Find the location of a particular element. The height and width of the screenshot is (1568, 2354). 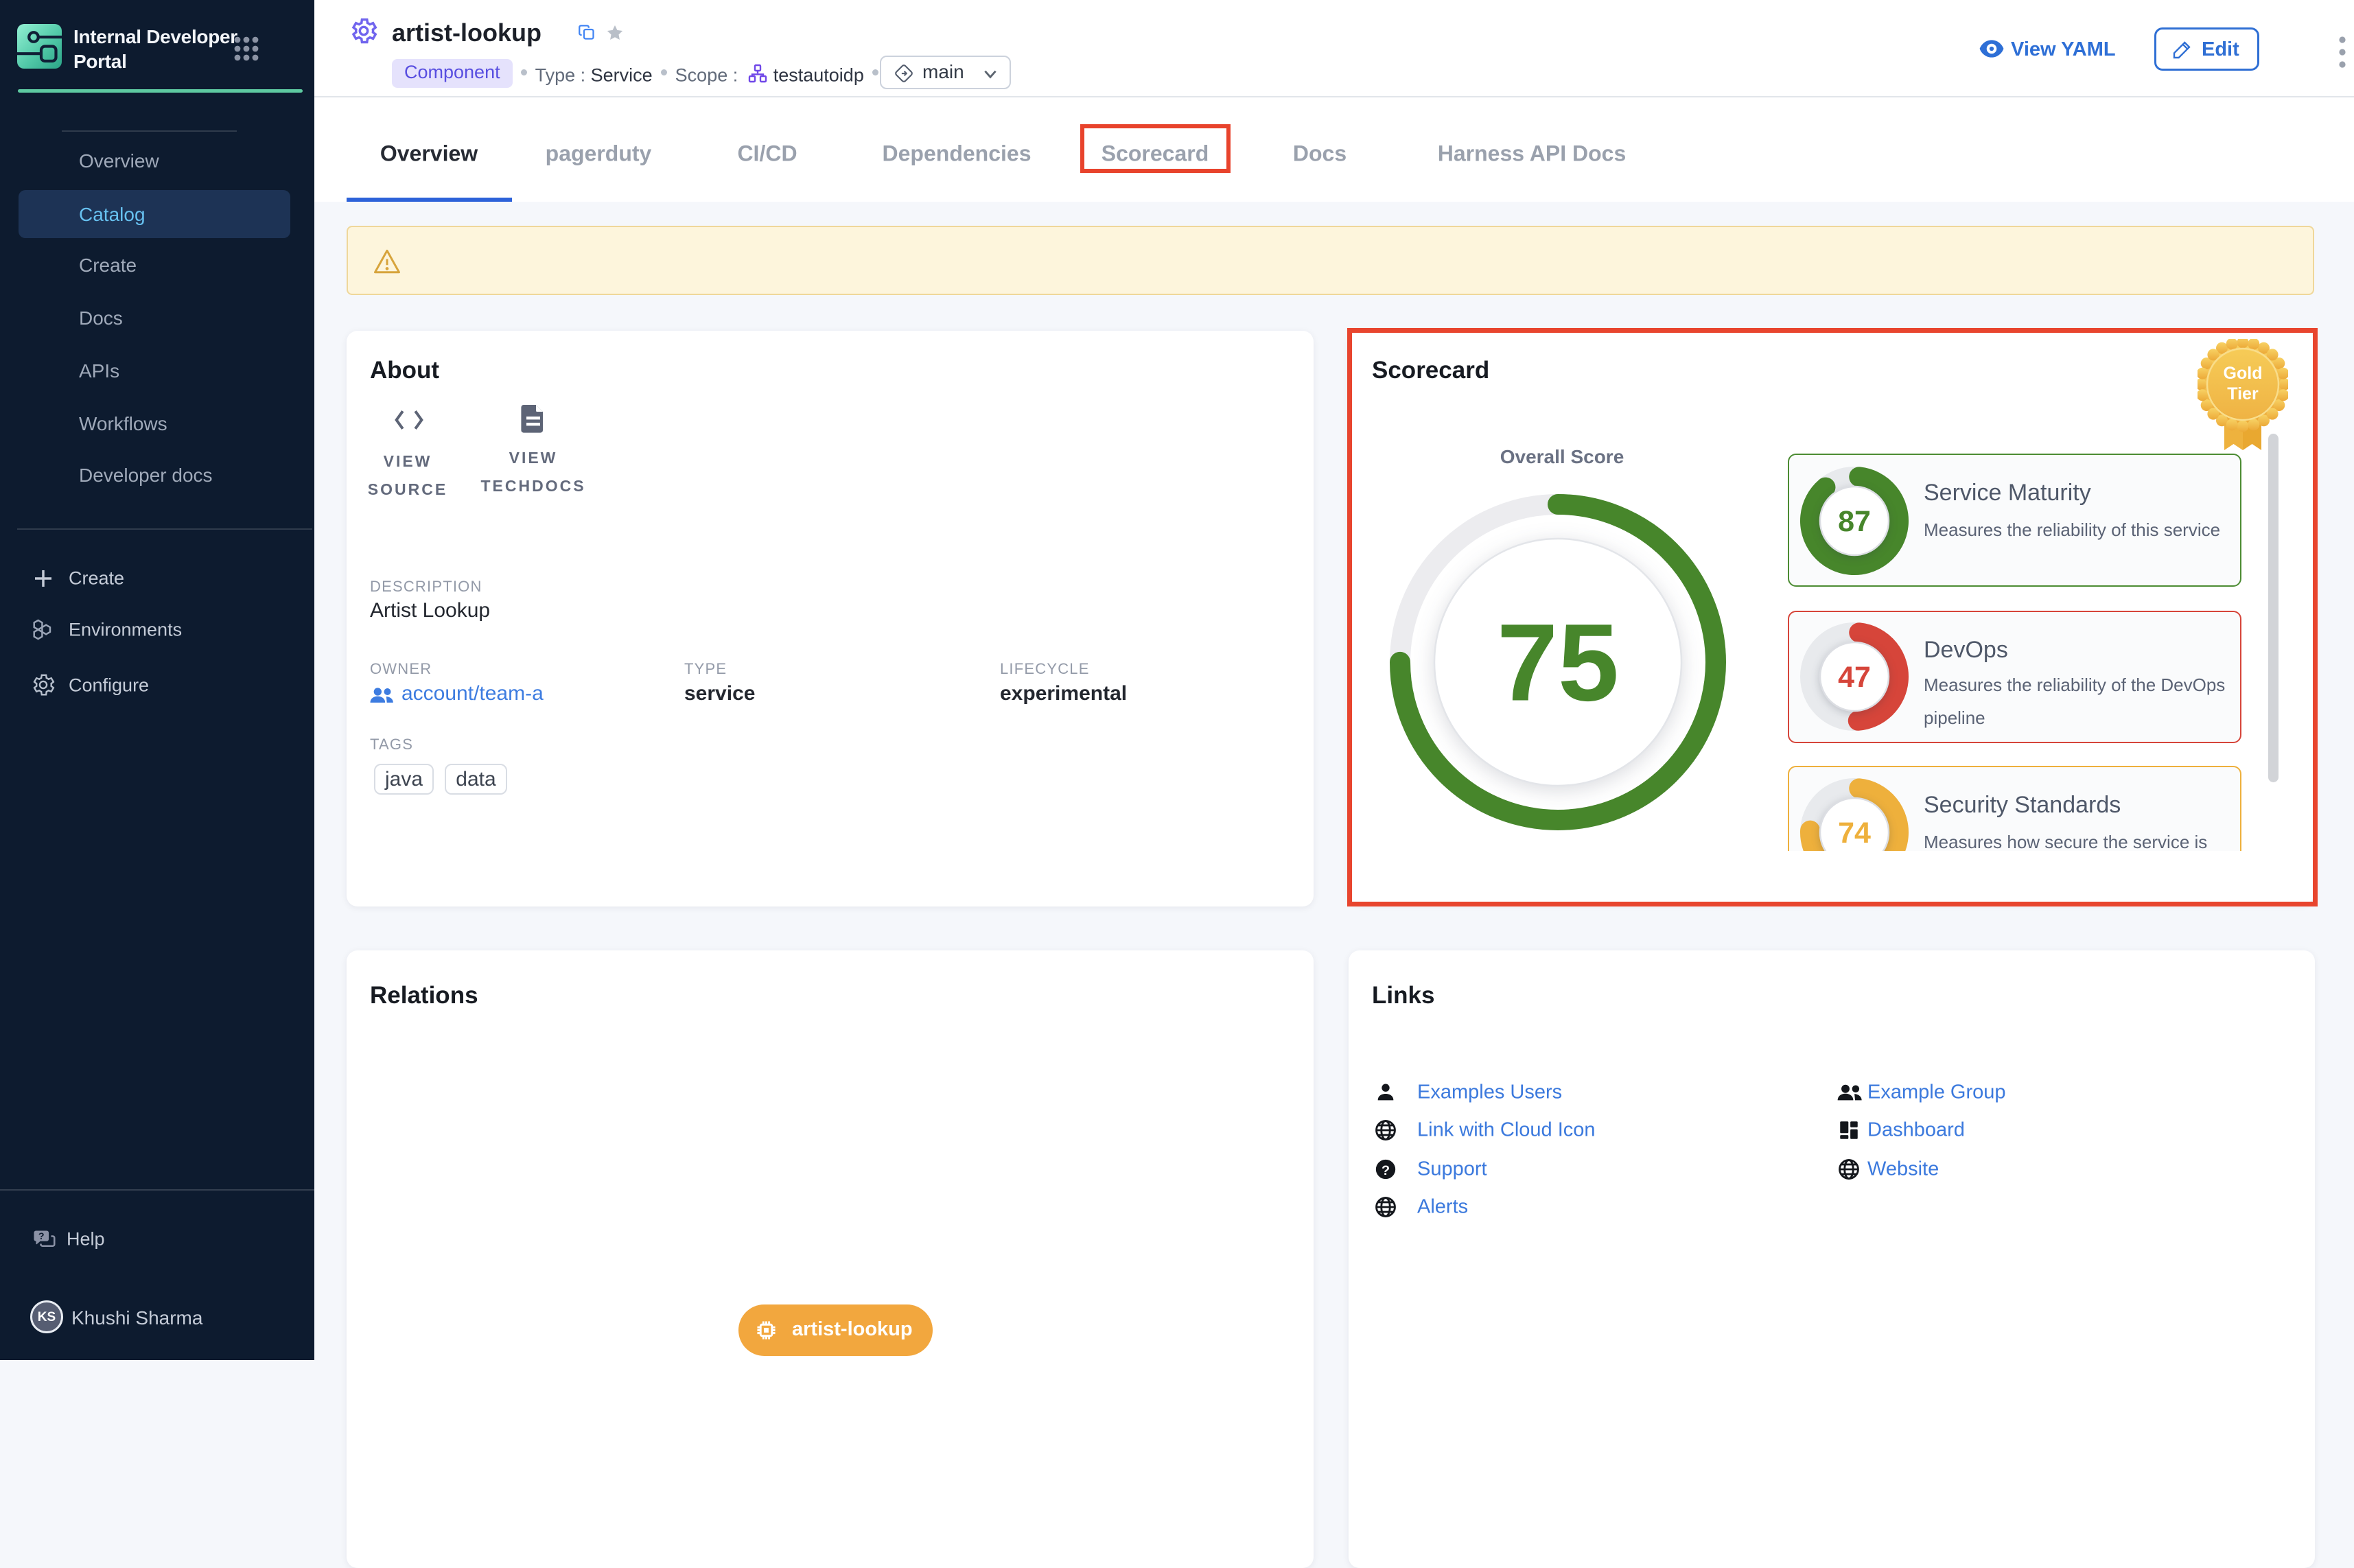

svg-text: Gold is located at coordinates (2243, 373).